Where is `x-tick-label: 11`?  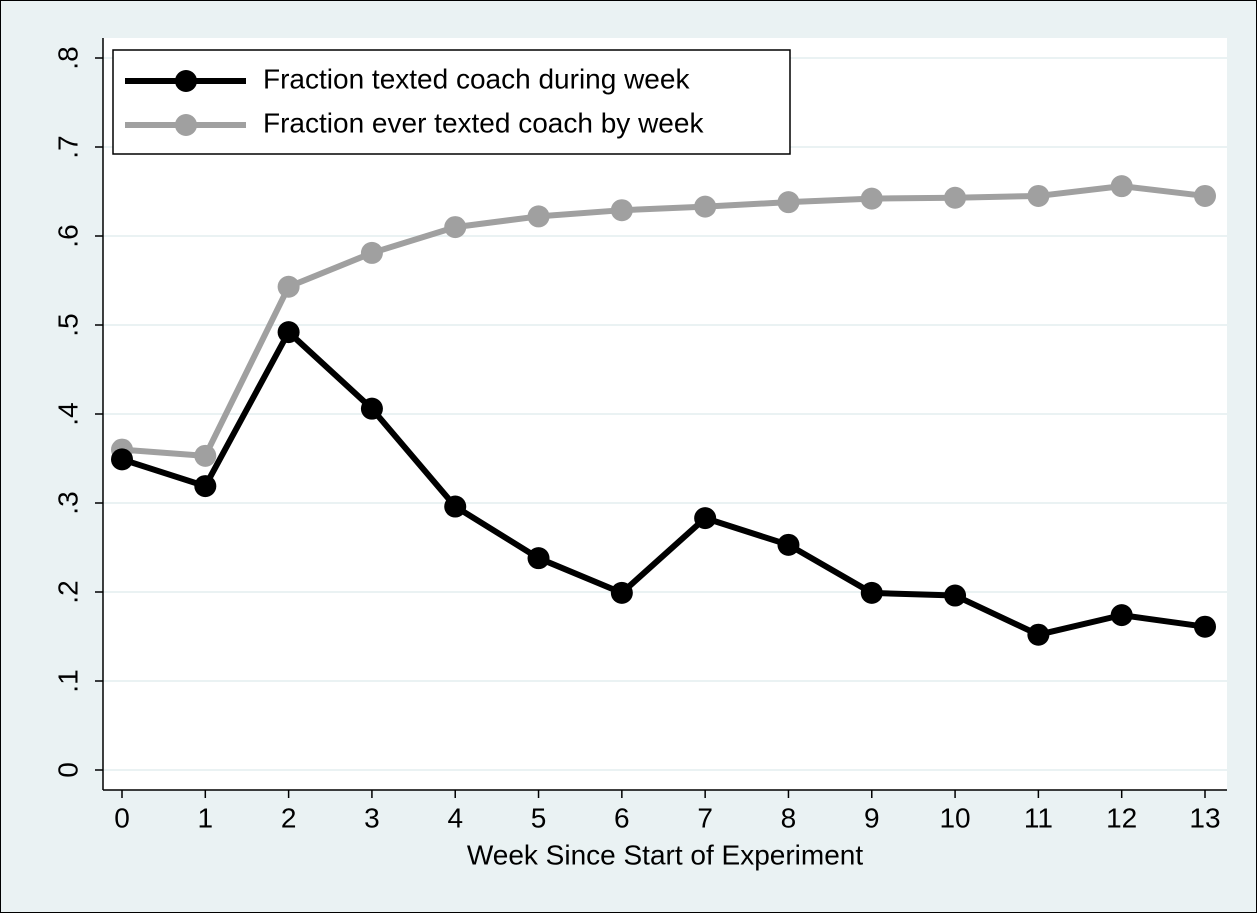 x-tick-label: 11 is located at coordinates (1038, 817).